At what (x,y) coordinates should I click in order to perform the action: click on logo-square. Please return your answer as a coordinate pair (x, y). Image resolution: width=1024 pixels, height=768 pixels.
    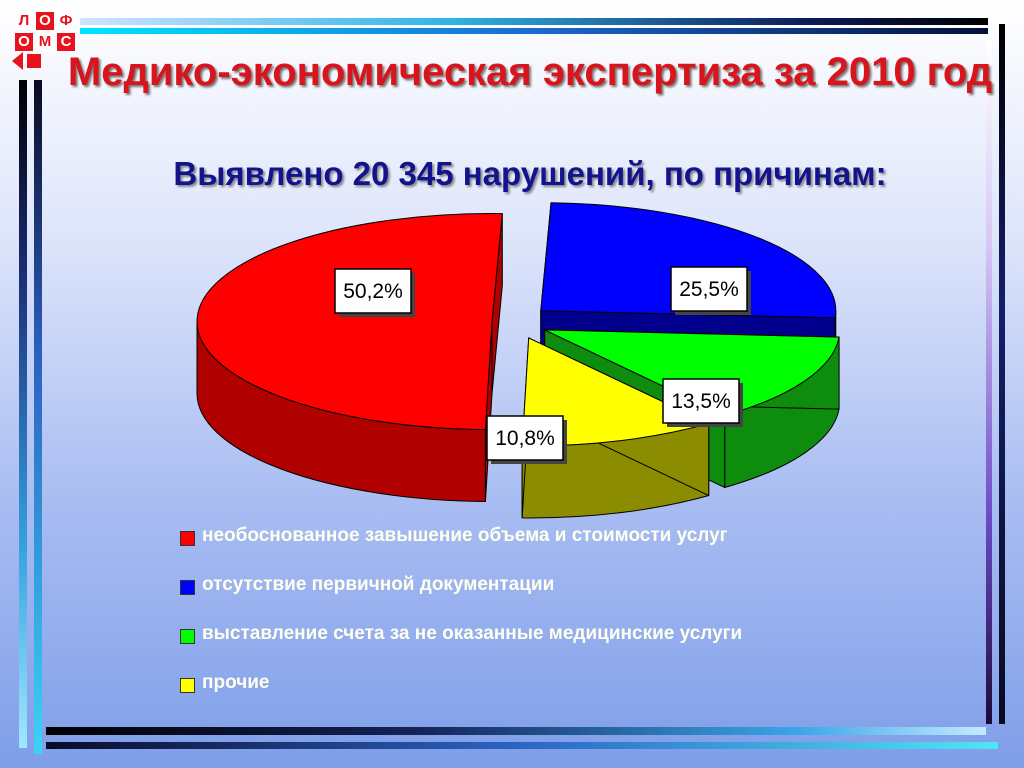
    Looking at the image, I should click on (34, 61).